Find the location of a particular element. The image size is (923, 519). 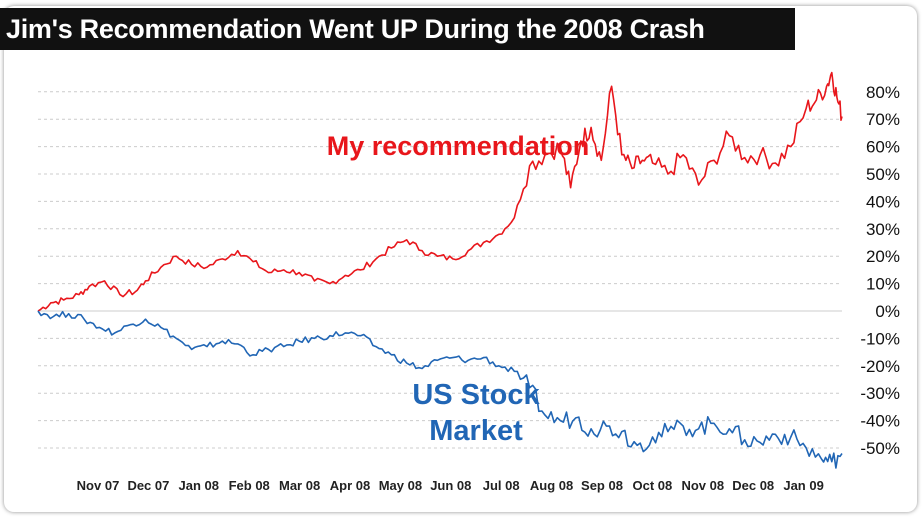

x-tick-label: Jan 08 is located at coordinates (199, 485).